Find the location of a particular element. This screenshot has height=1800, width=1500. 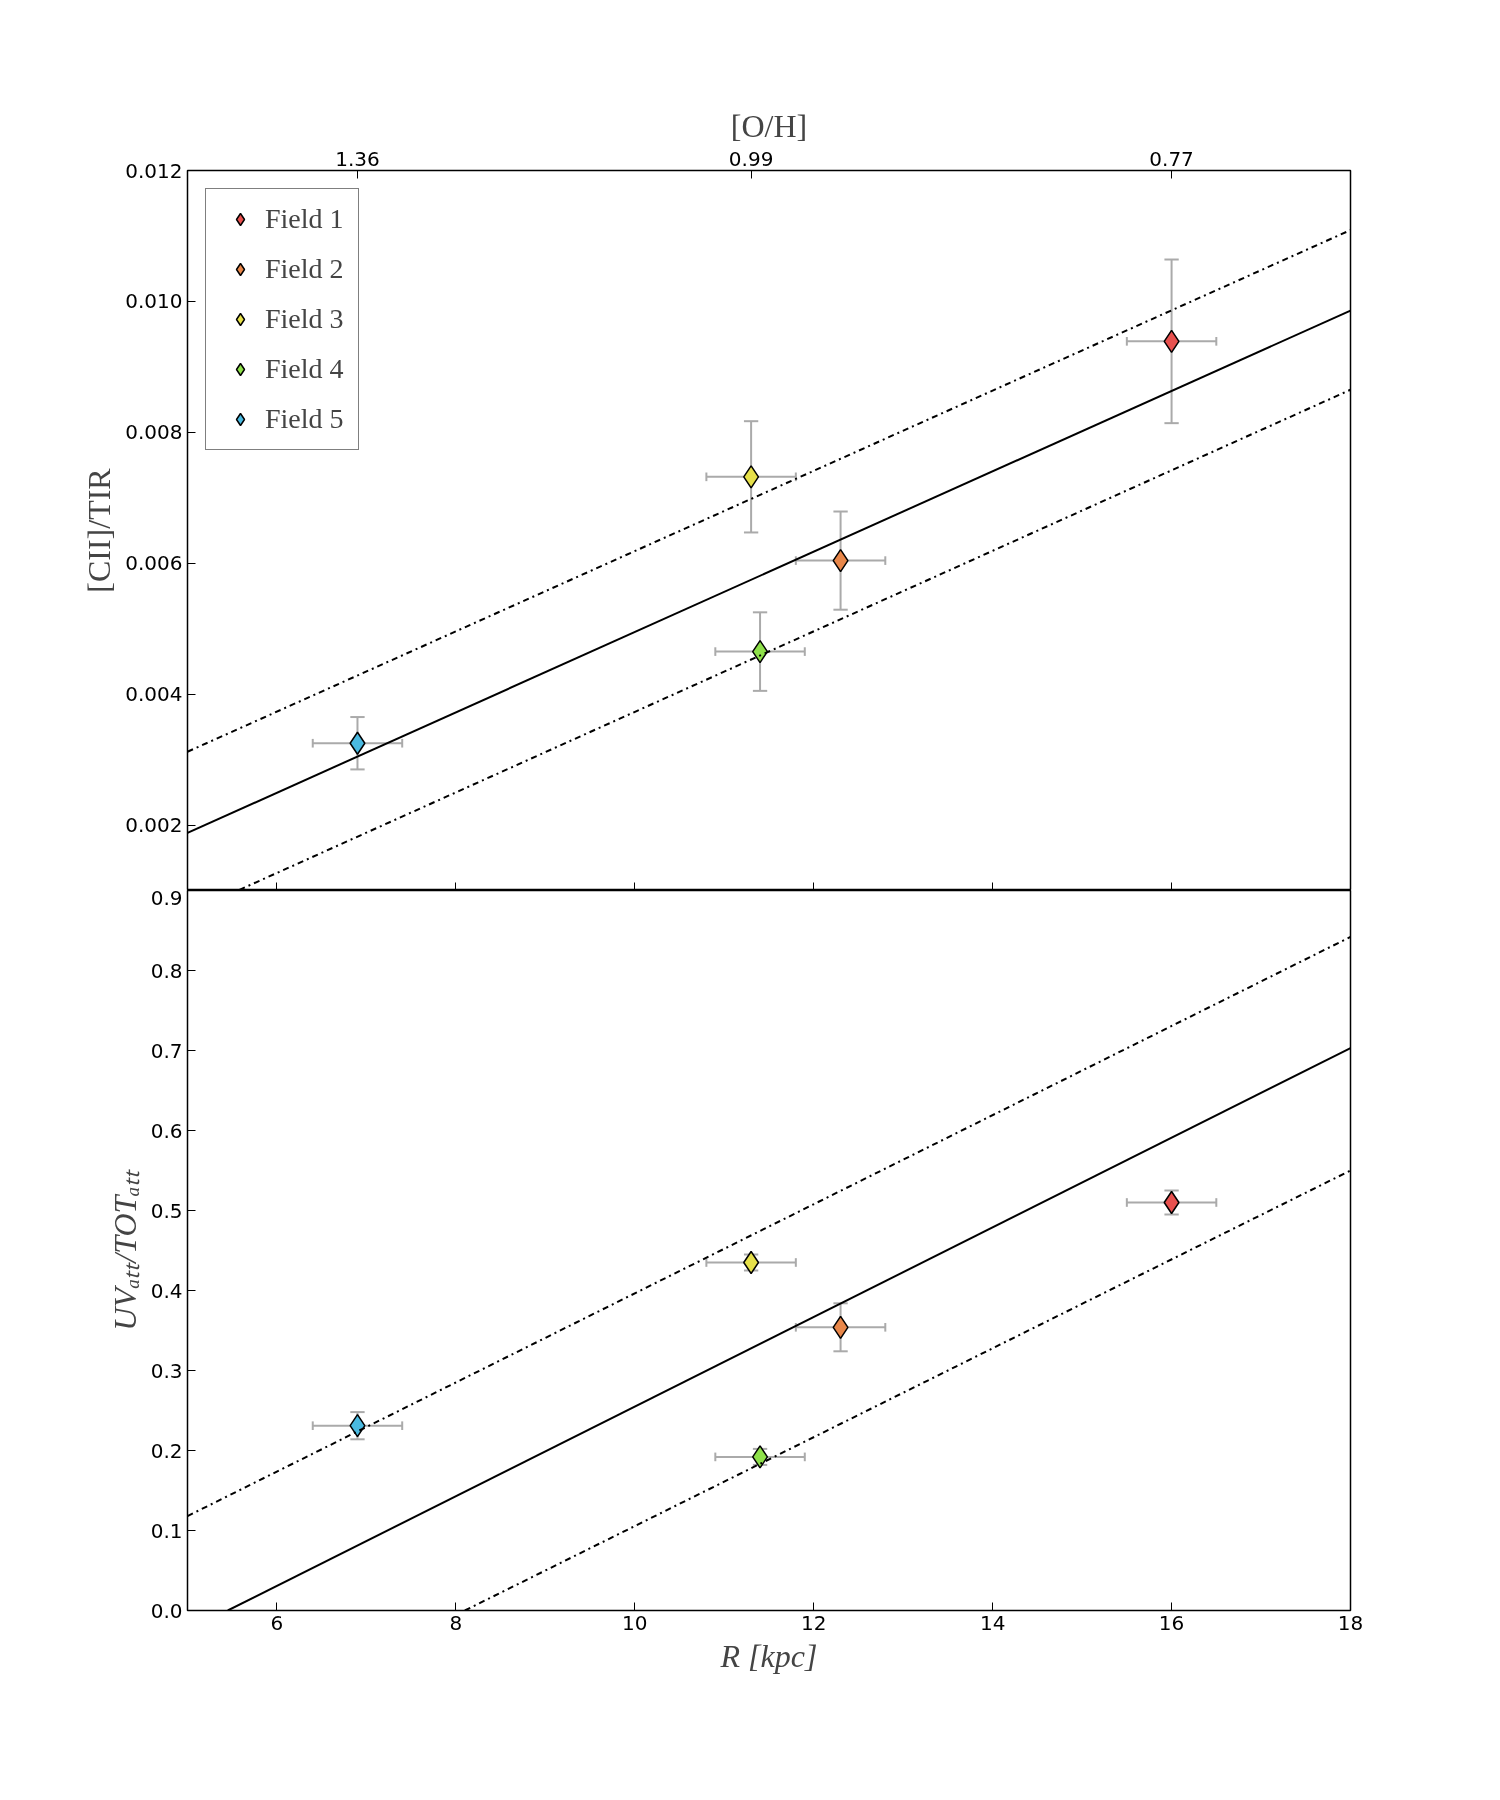

y-tick-label: 0.006 is located at coordinates (154, 563).